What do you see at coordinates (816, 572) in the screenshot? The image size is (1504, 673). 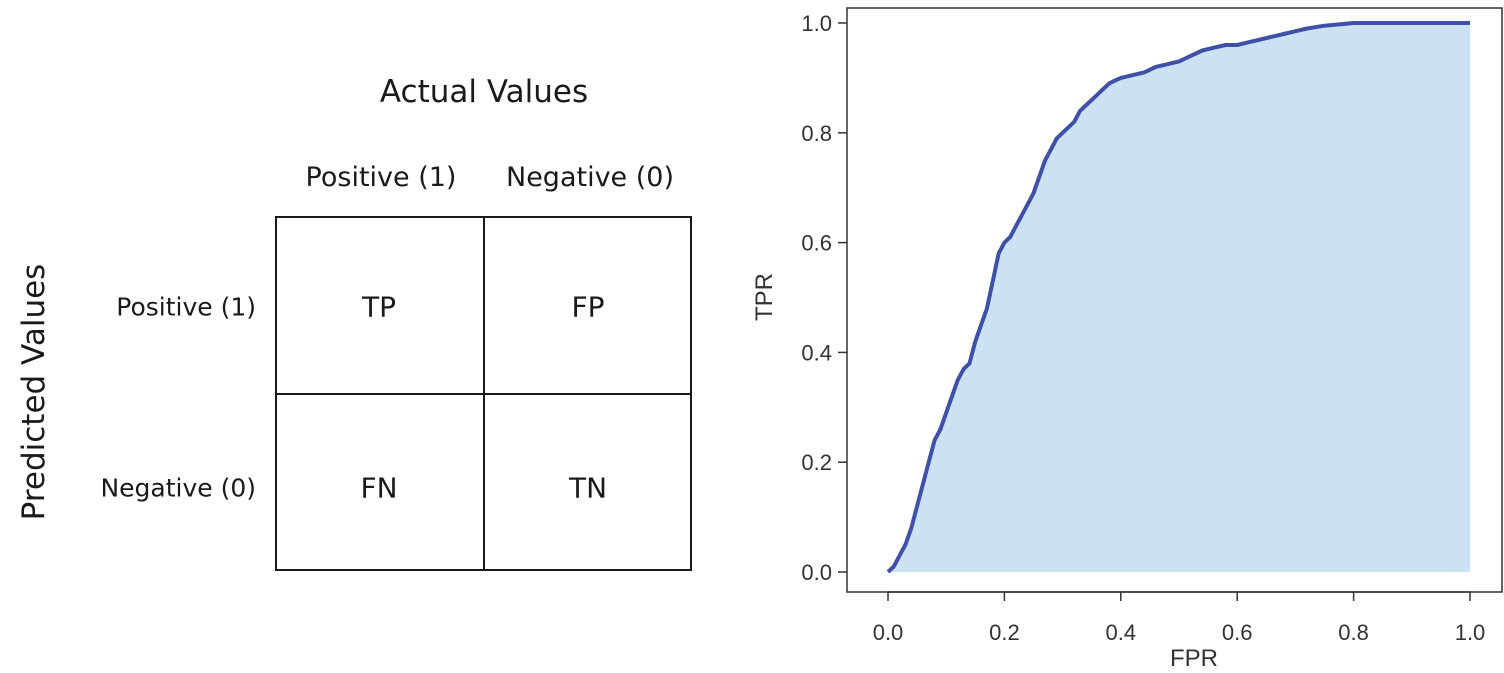 I see `y-tick-label: 0.0` at bounding box center [816, 572].